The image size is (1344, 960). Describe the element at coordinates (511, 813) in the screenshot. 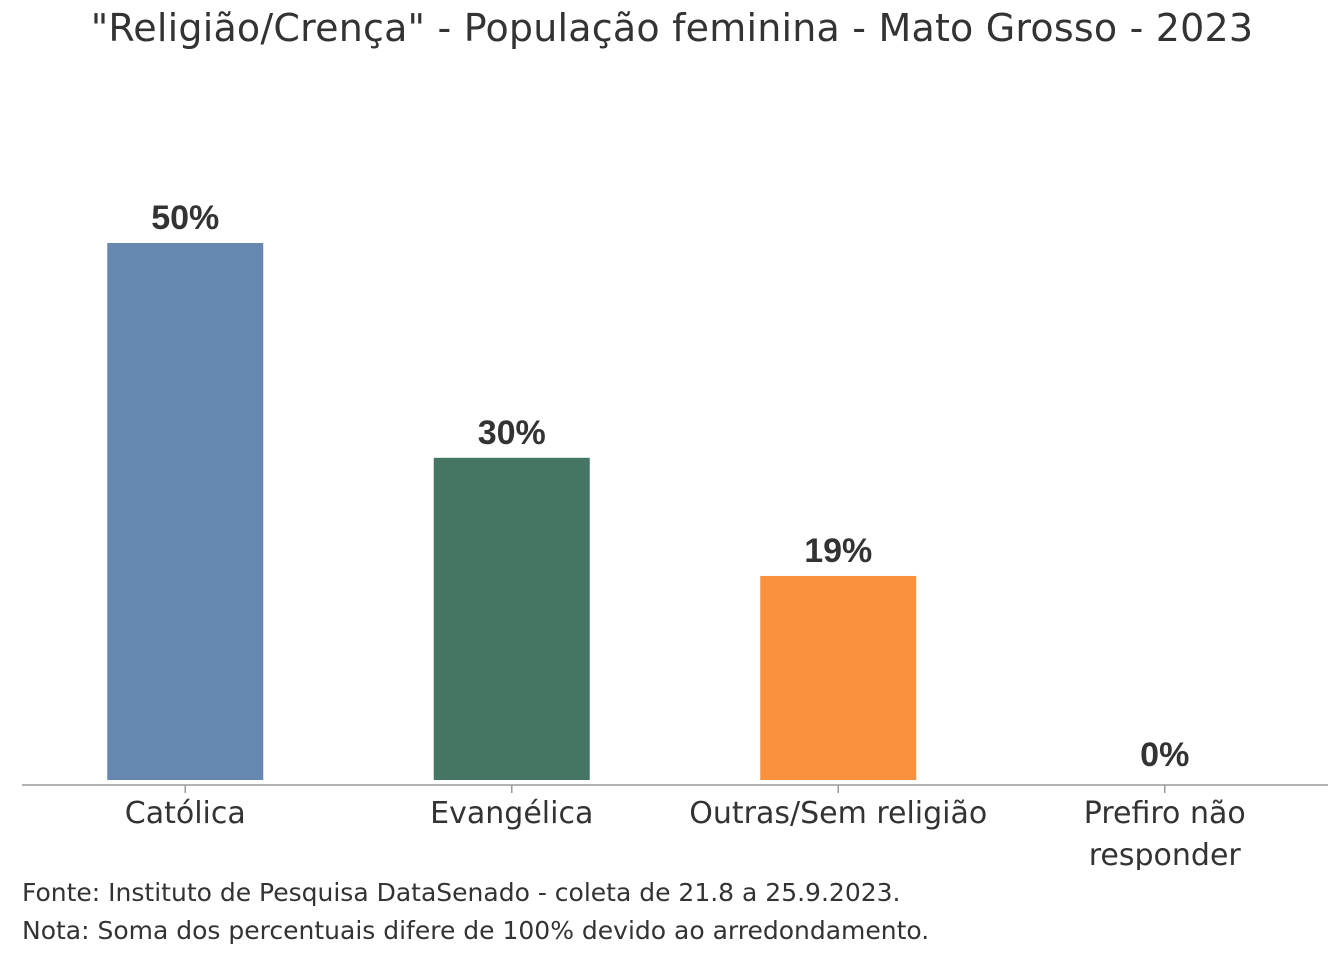

I see `category-label: Evangélica` at that location.